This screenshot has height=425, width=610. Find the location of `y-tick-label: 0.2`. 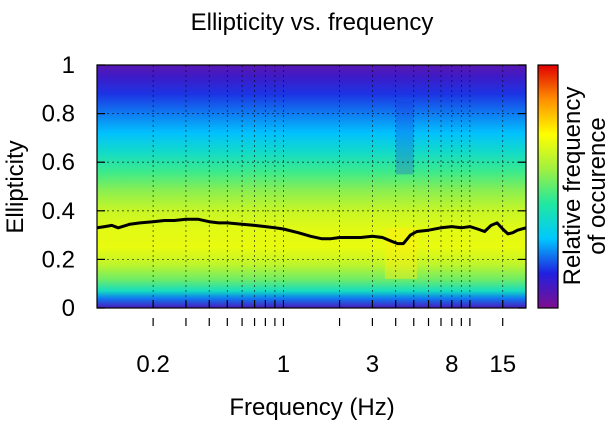

y-tick-label: 0.2 is located at coordinates (58, 259).